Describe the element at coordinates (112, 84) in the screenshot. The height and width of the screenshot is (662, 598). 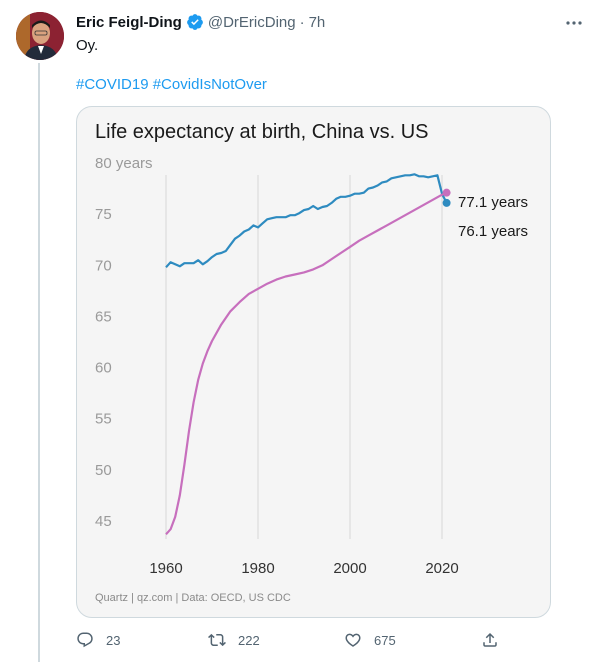
I see `hashtag-covid19: #COVID19` at that location.